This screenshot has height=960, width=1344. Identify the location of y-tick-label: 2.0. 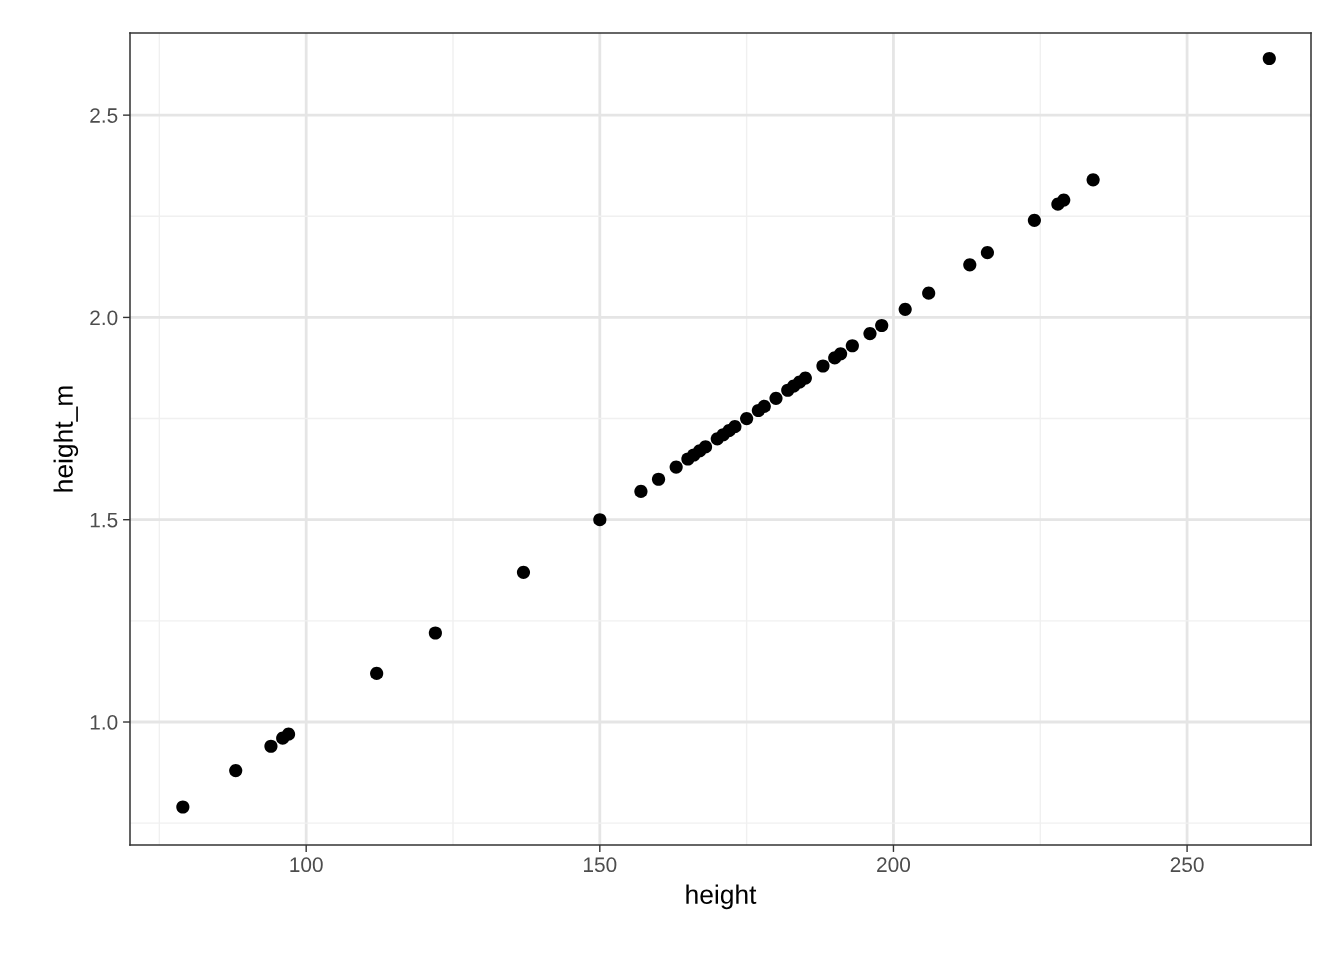
(104, 318).